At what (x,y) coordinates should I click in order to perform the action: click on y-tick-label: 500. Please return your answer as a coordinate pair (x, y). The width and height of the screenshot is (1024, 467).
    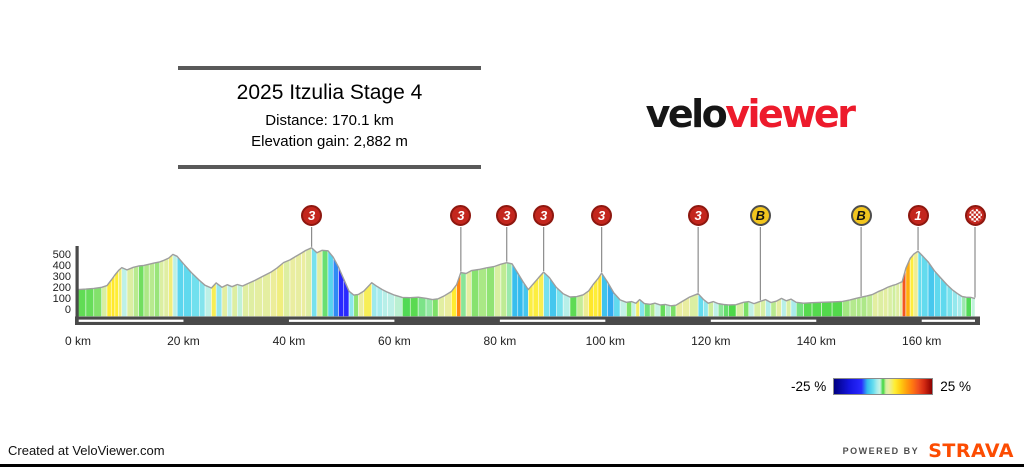
    Looking at the image, I should click on (61, 254).